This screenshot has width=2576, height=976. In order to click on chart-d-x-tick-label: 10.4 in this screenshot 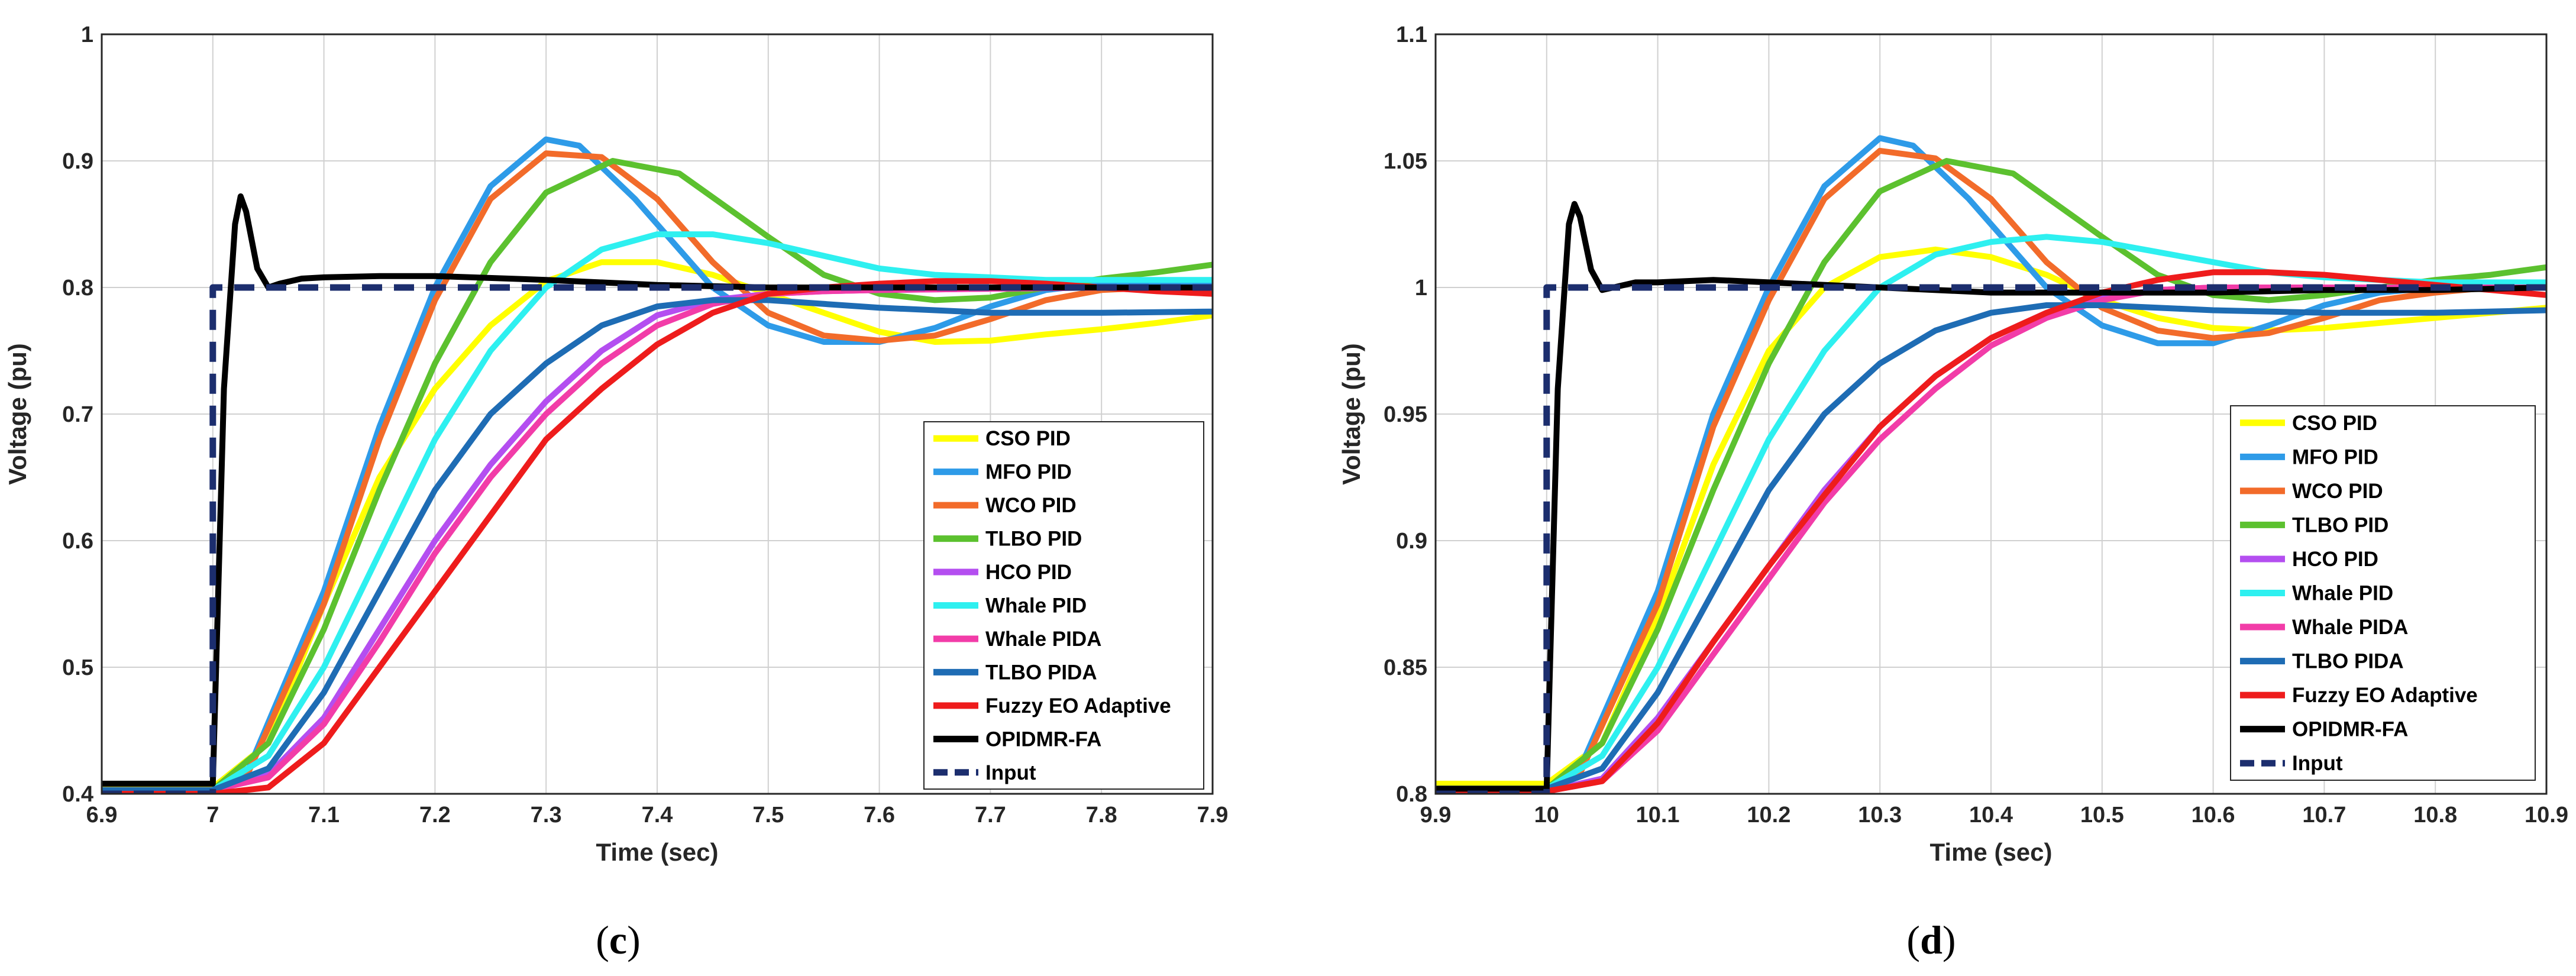, I will do `click(1991, 816)`.